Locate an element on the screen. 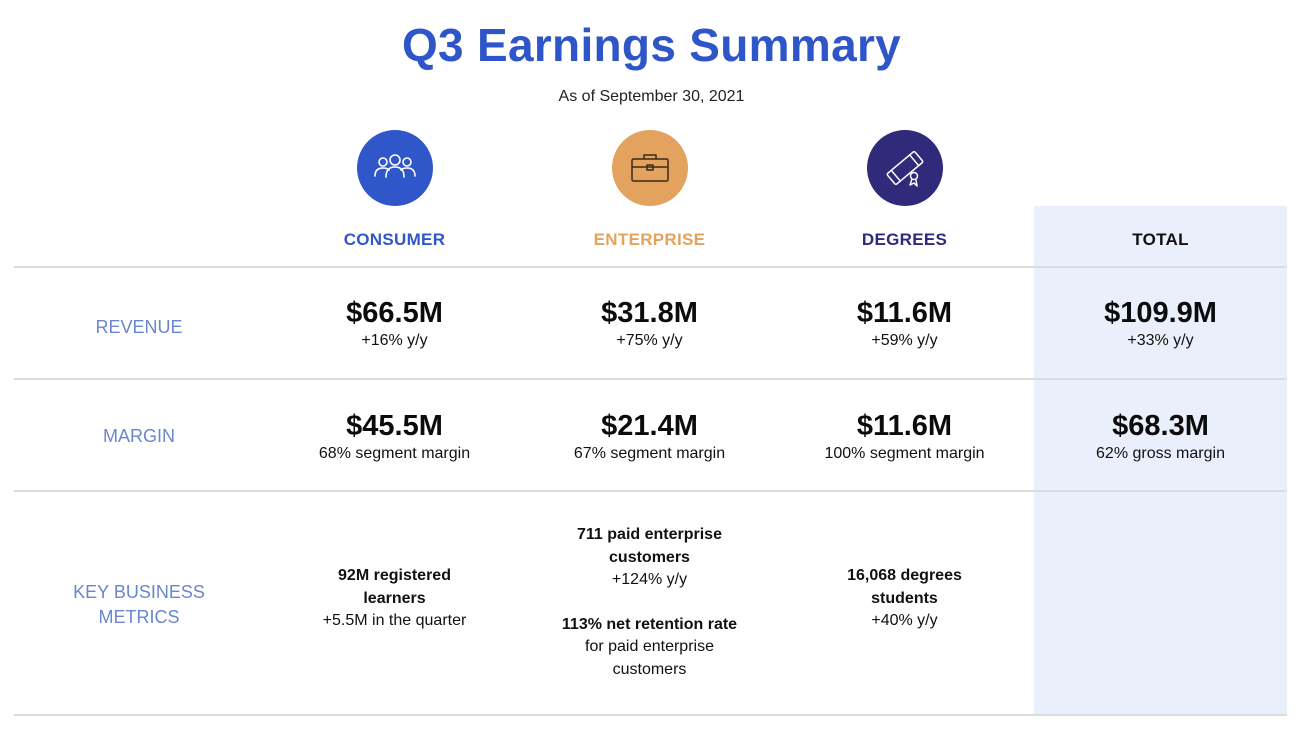 The image size is (1303, 730). row-label-line: METRICS is located at coordinates (139, 617).